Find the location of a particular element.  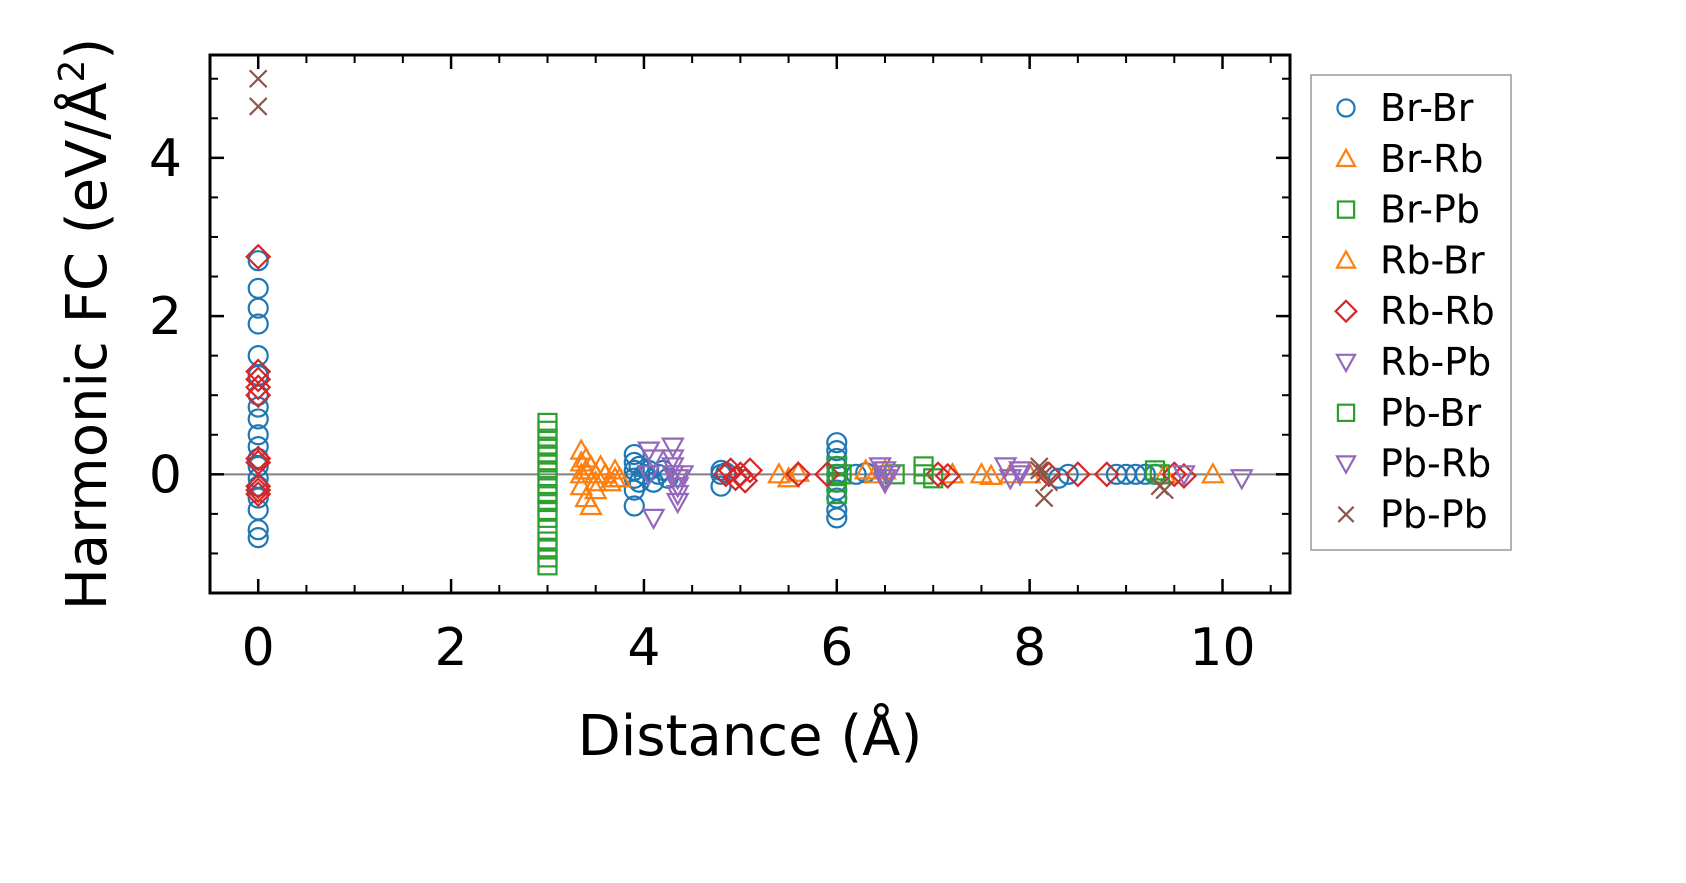

legend-item-br-rb: Br-Rb is located at coordinates (1409, 159).